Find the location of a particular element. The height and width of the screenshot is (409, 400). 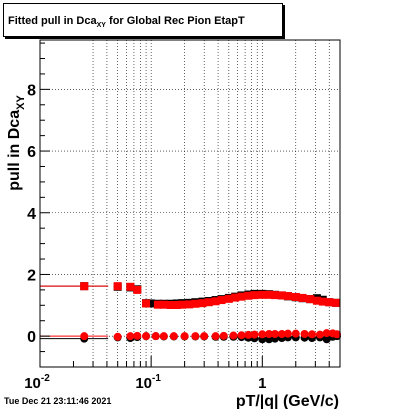

y-tick-label: 8 is located at coordinates (31, 90).